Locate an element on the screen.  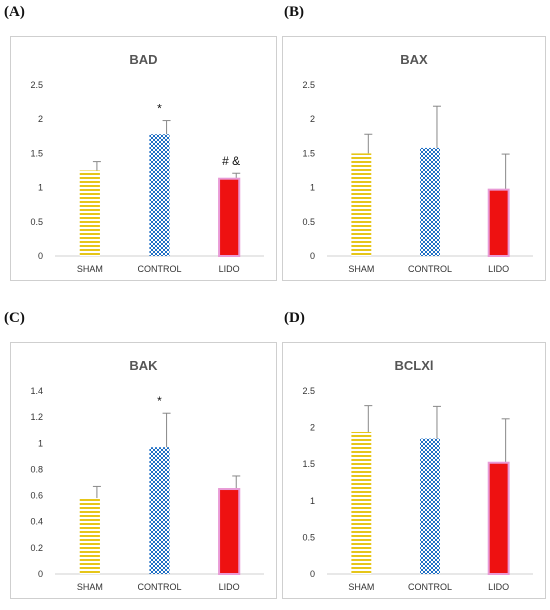
y-tick-label: 0.6 is located at coordinates (36, 496).